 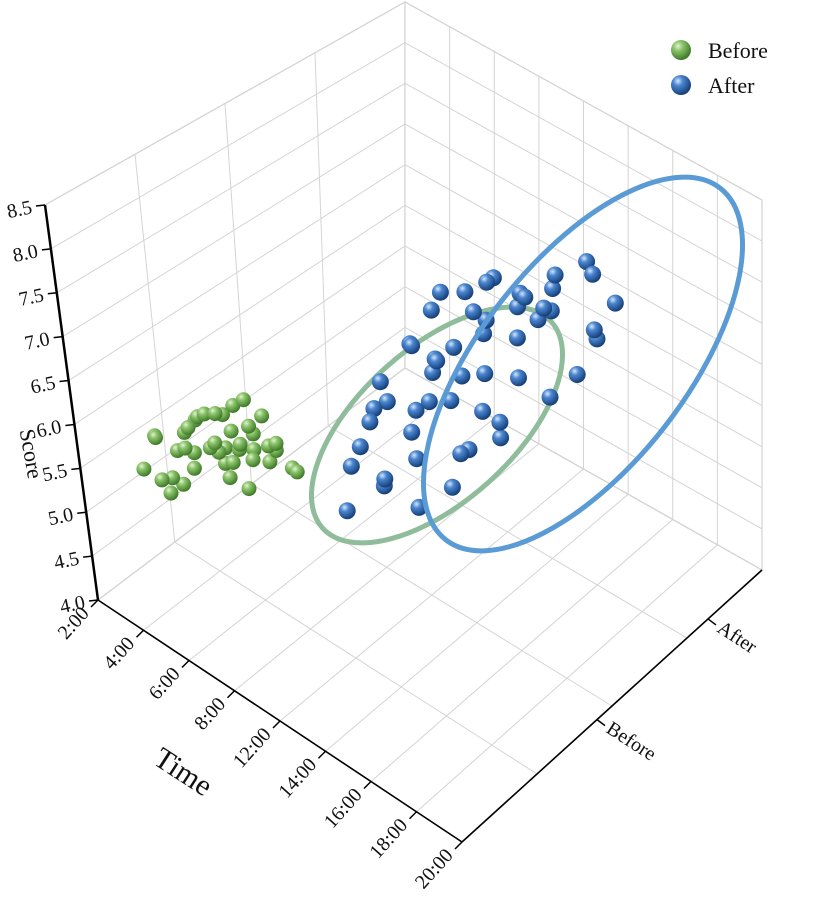 I want to click on x-tick-label: 18:00, so click(x=388, y=838).